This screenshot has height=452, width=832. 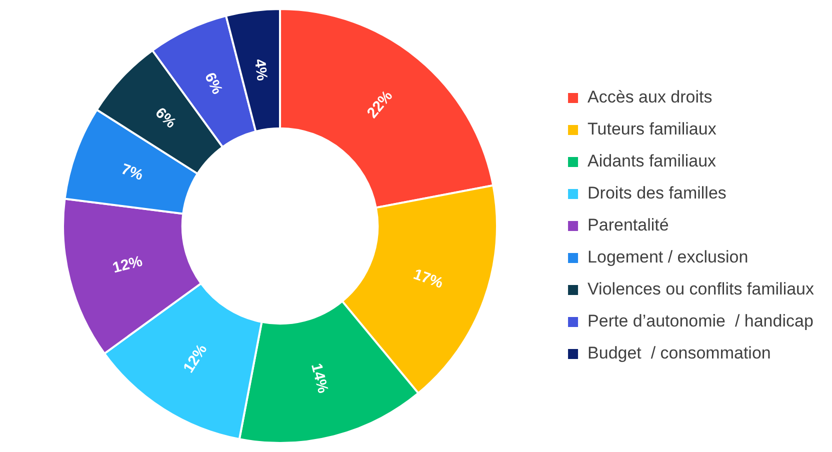 What do you see at coordinates (428, 279) in the screenshot?
I see `data-label: 17%` at bounding box center [428, 279].